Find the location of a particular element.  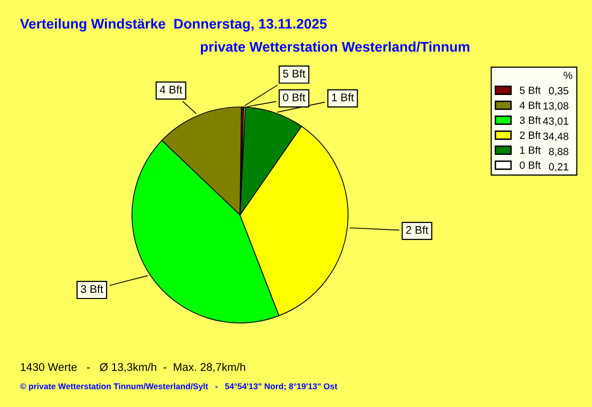

legend-title: % is located at coordinates (568, 75).